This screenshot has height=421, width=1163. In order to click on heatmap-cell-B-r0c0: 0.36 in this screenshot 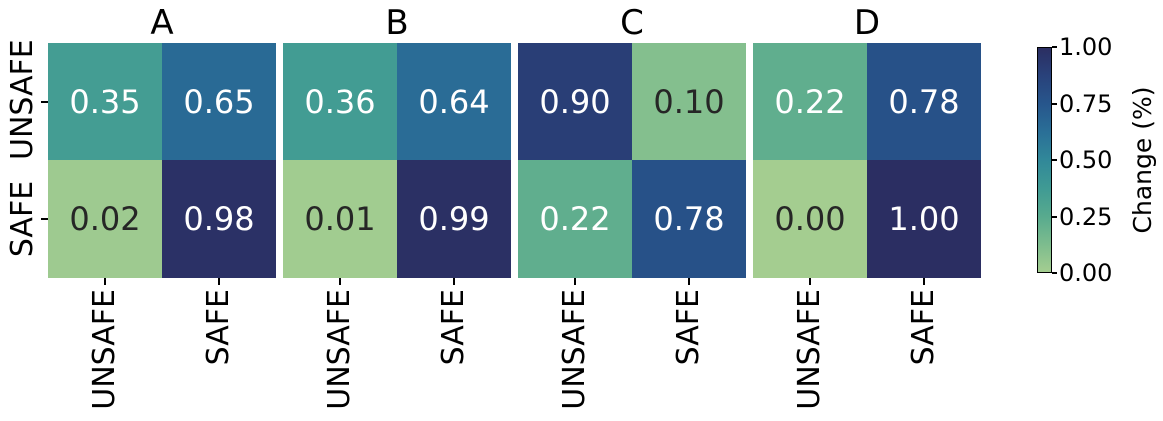, I will do `click(340, 101)`.